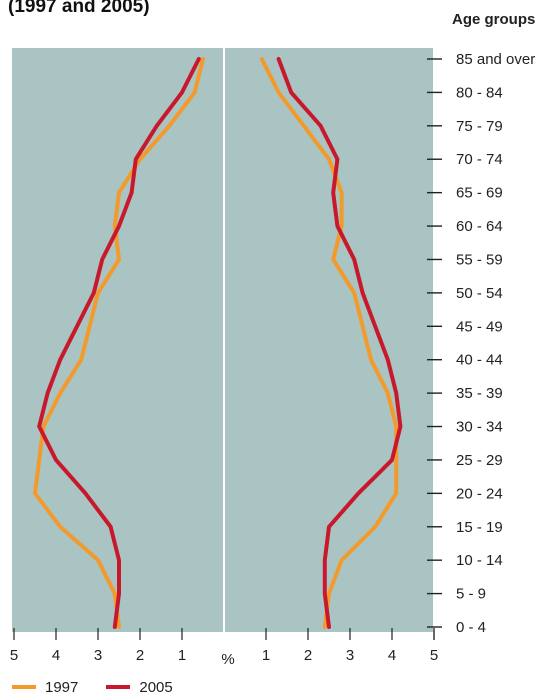 The width and height of the screenshot is (555, 696). I want to click on legend: 1997 2005, so click(106, 687).